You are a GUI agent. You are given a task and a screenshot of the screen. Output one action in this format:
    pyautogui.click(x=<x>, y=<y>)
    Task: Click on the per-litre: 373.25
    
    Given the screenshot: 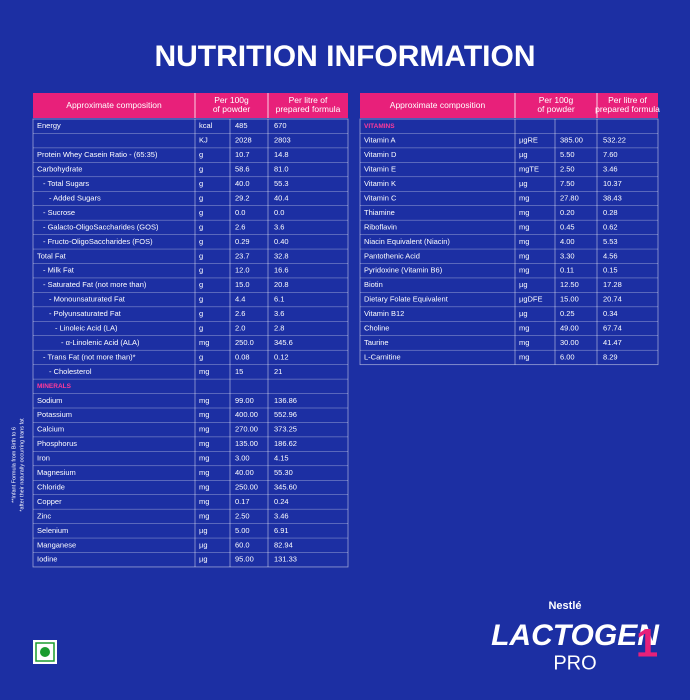 What is the action you would take?
    pyautogui.click(x=285, y=429)
    